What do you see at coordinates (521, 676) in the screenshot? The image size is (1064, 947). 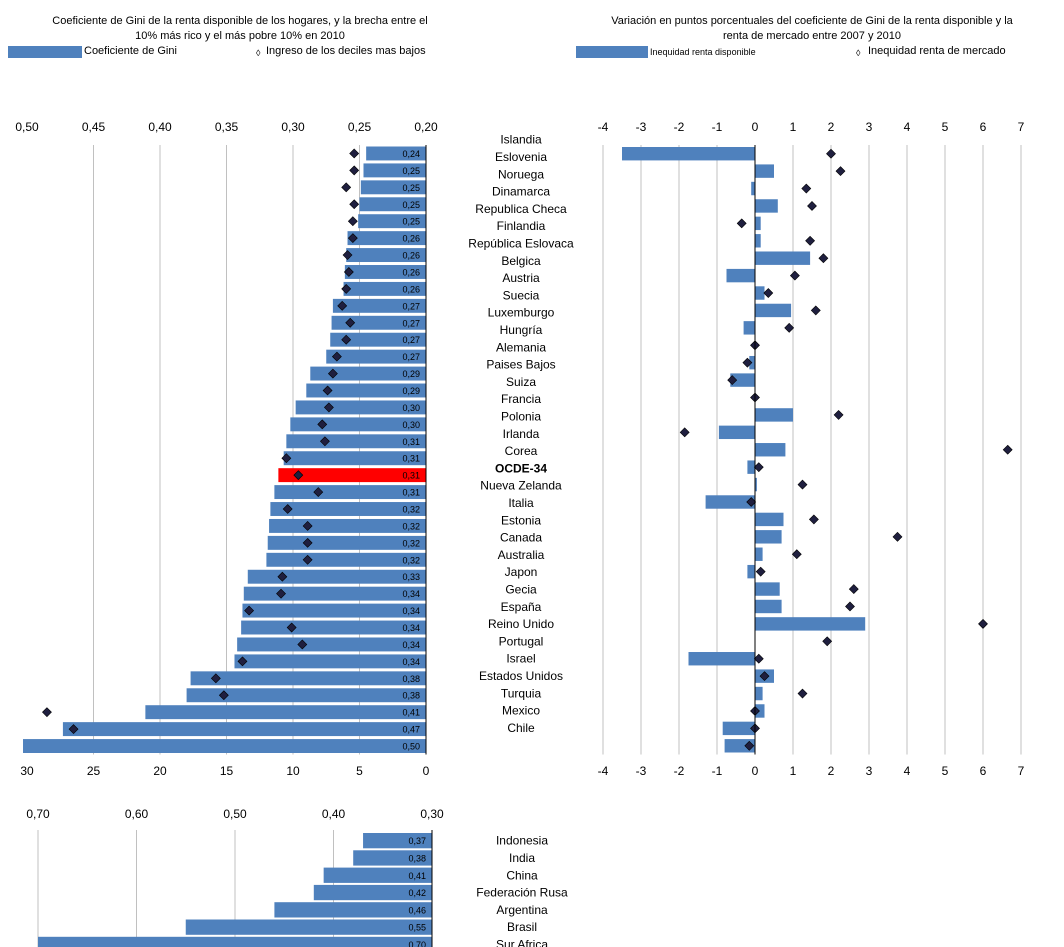 I see `country-label: Estados Unidos` at bounding box center [521, 676].